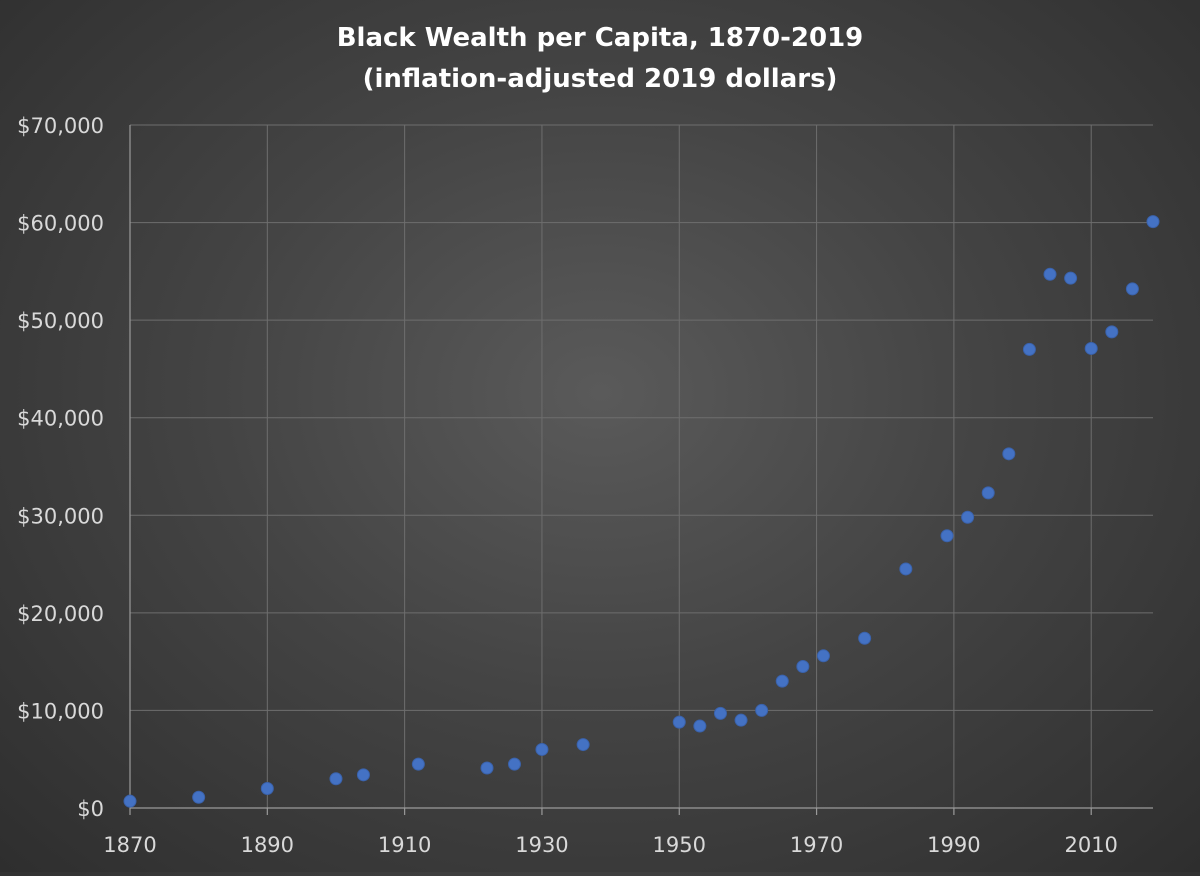 This screenshot has width=1200, height=876. What do you see at coordinates (60, 516) in the screenshot?
I see `y-tick-label: $30,000` at bounding box center [60, 516].